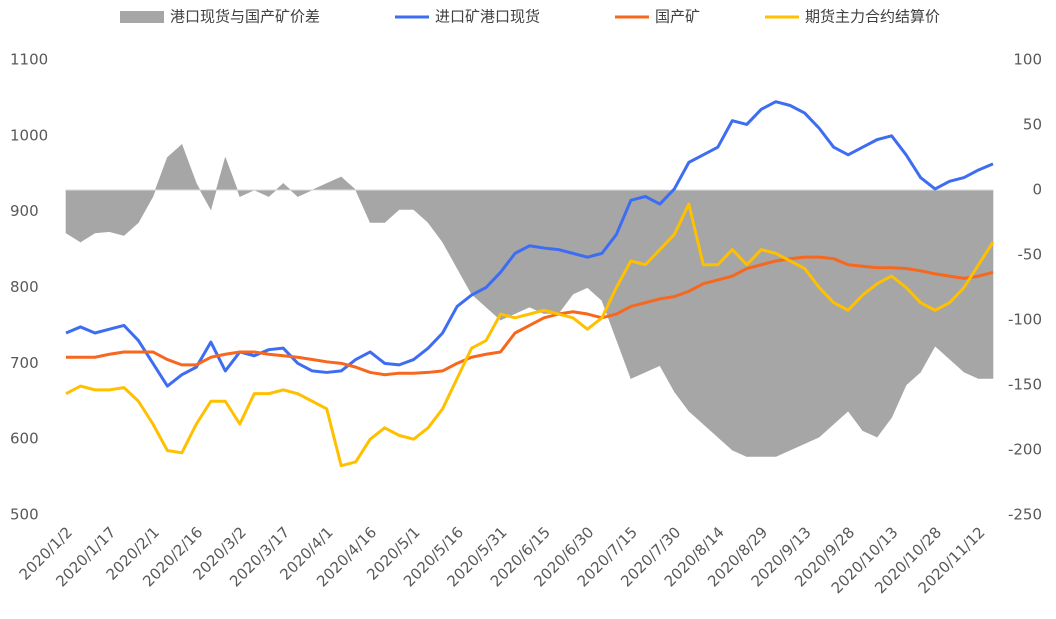 This screenshot has height=619, width=1056. I want to click on legend-label: 期货主力合约结算价, so click(872, 17).